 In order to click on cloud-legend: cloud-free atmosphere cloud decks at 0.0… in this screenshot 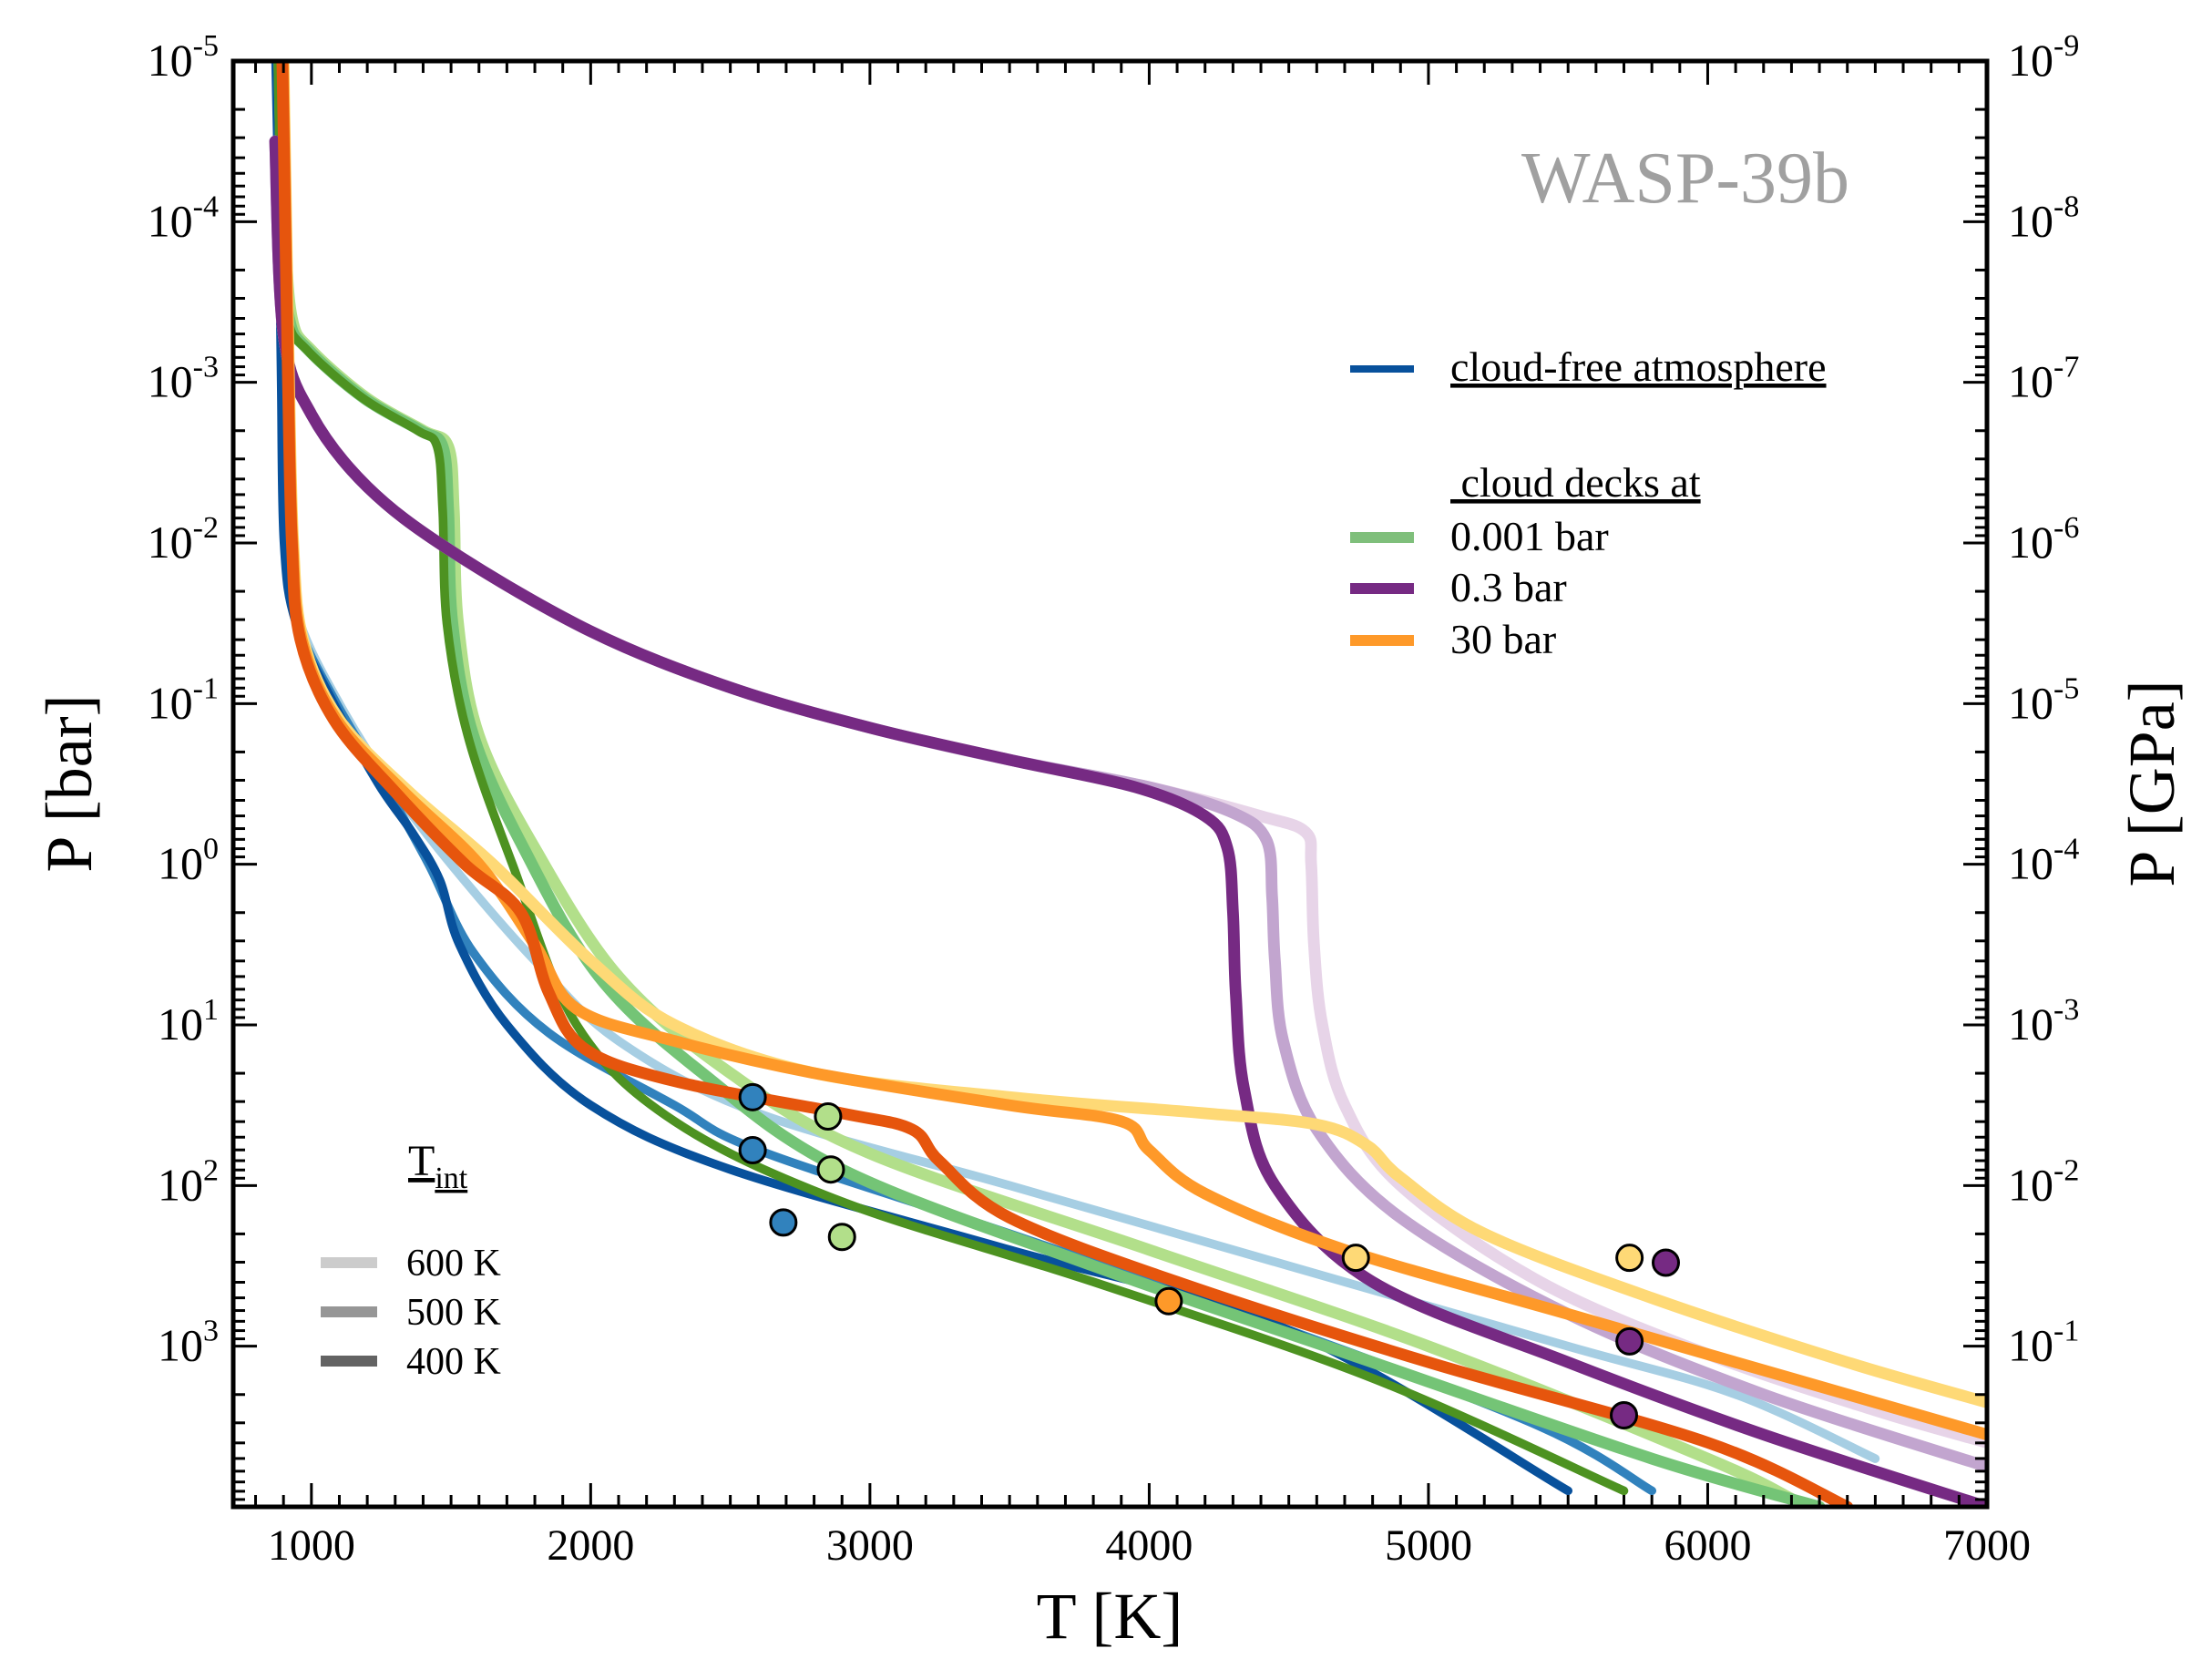, I will do `click(1588, 502)`.